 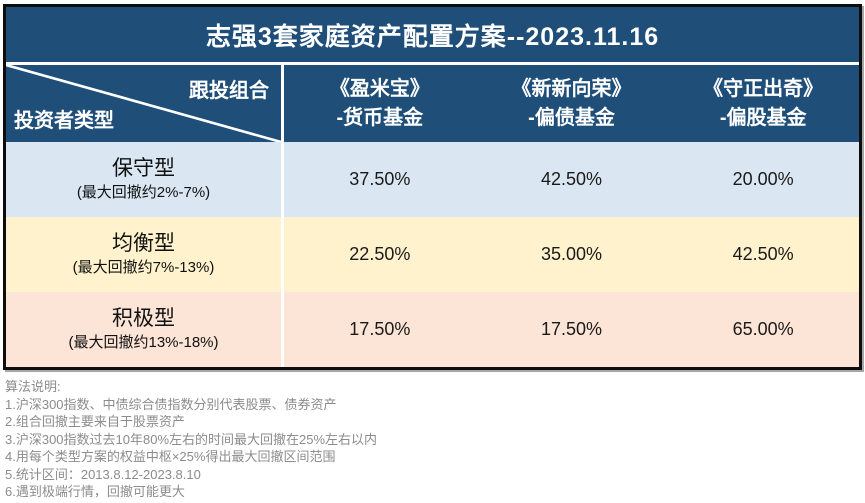 I want to click on column-header-fund-3: 《守正出奇》 -偏股基金, so click(x=763, y=103).